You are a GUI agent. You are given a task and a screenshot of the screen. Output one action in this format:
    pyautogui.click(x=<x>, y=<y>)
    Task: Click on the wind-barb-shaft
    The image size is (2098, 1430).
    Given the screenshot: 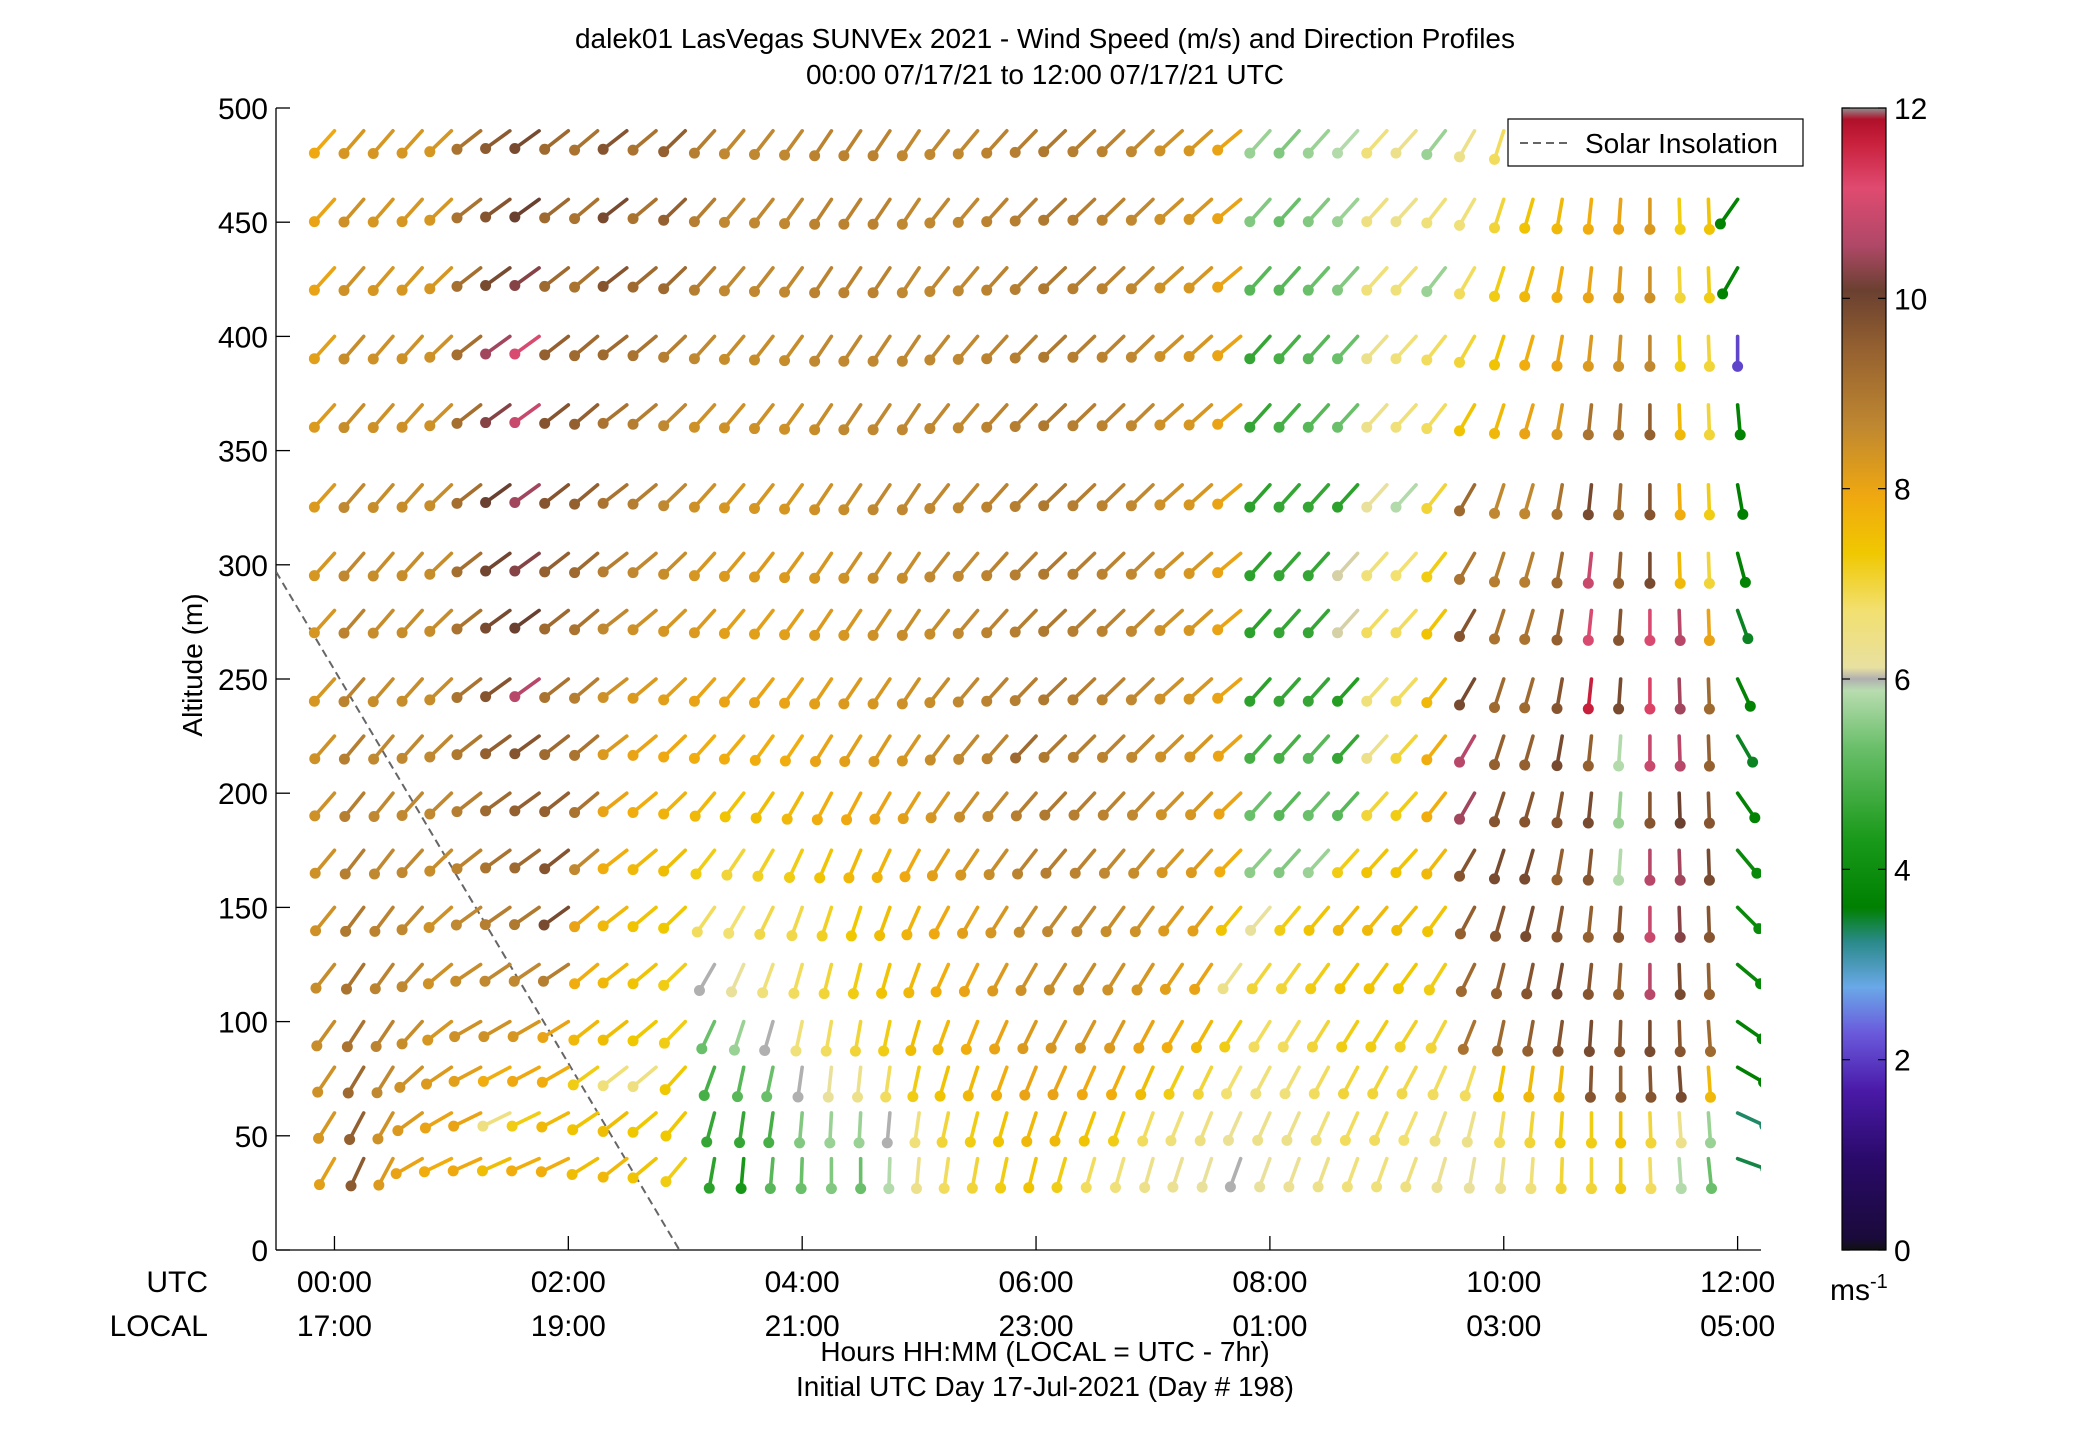 What is the action you would take?
    pyautogui.click(x=1748, y=1163)
    